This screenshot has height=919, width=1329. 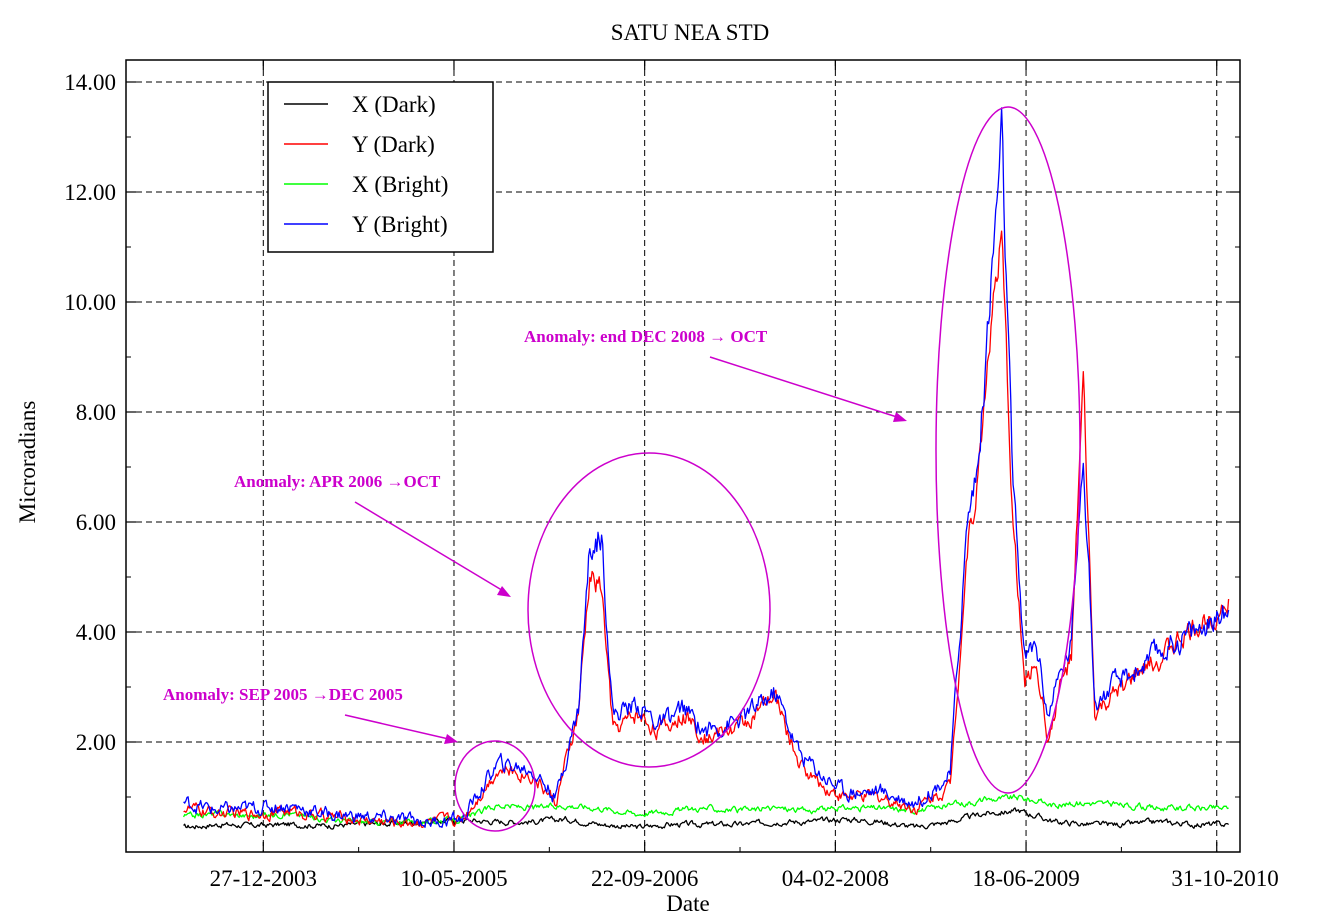 What do you see at coordinates (380, 167) in the screenshot?
I see `legend: X (Dark) Y (Dark) X (Bright) Y (Bright)` at bounding box center [380, 167].